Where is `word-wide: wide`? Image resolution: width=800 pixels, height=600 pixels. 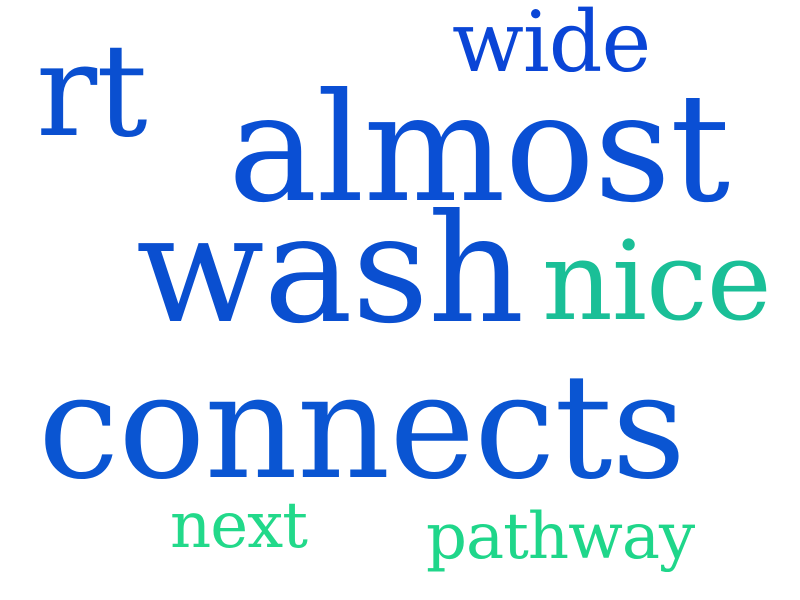
word-wide: wide is located at coordinates (551, 45).